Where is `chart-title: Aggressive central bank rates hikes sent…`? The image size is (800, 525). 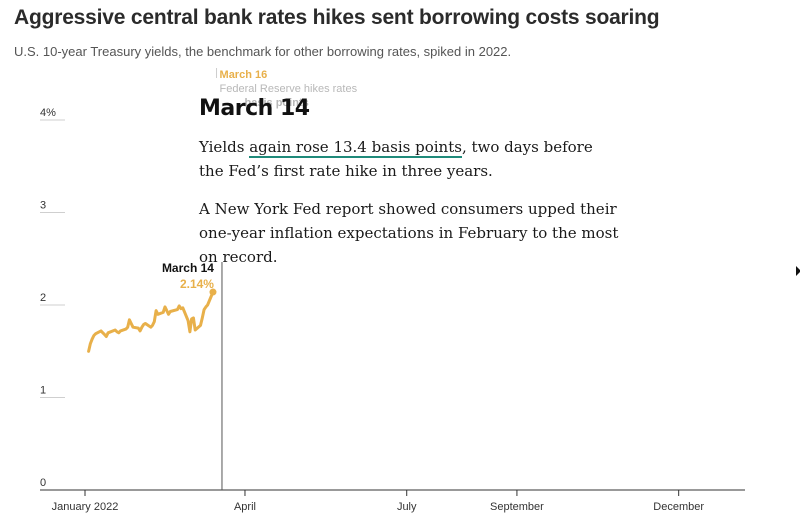
chart-title: Aggressive central bank rates hikes sent… is located at coordinates (337, 17).